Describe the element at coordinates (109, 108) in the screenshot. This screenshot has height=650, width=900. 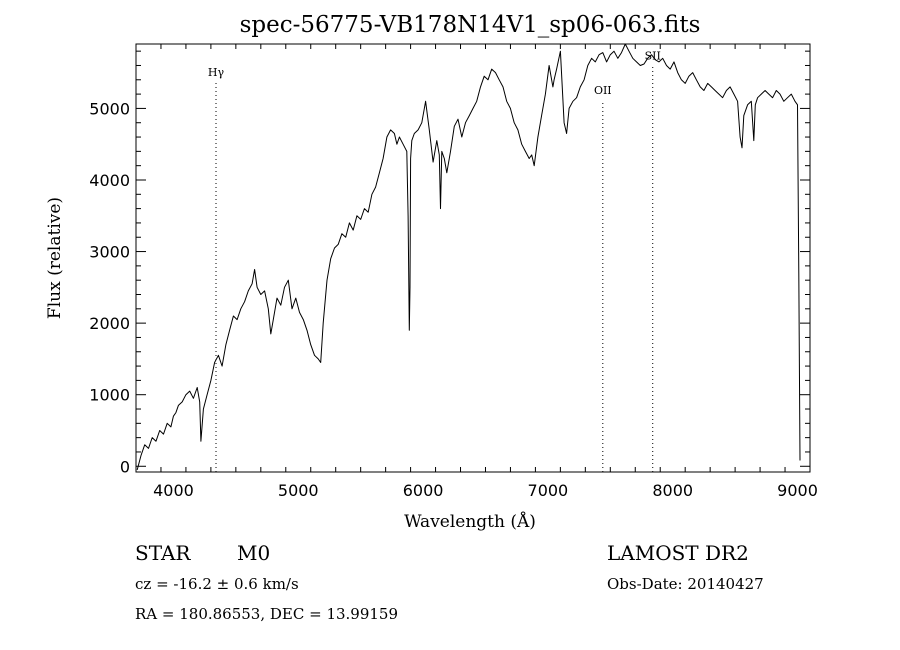
I see `y-tick-label: 5000` at that location.